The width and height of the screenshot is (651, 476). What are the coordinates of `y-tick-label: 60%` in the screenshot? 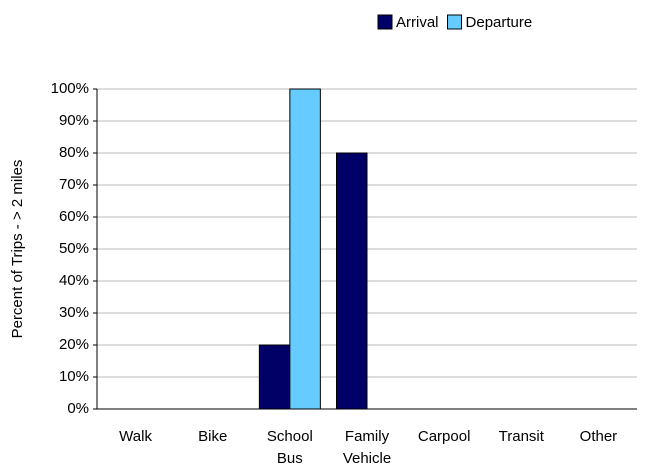 It's located at (74, 216).